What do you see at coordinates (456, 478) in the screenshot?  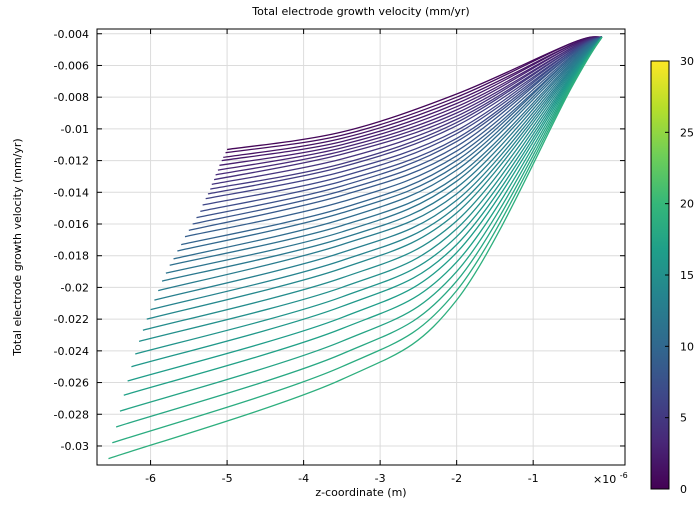 I see `x-tick-label: -2` at bounding box center [456, 478].